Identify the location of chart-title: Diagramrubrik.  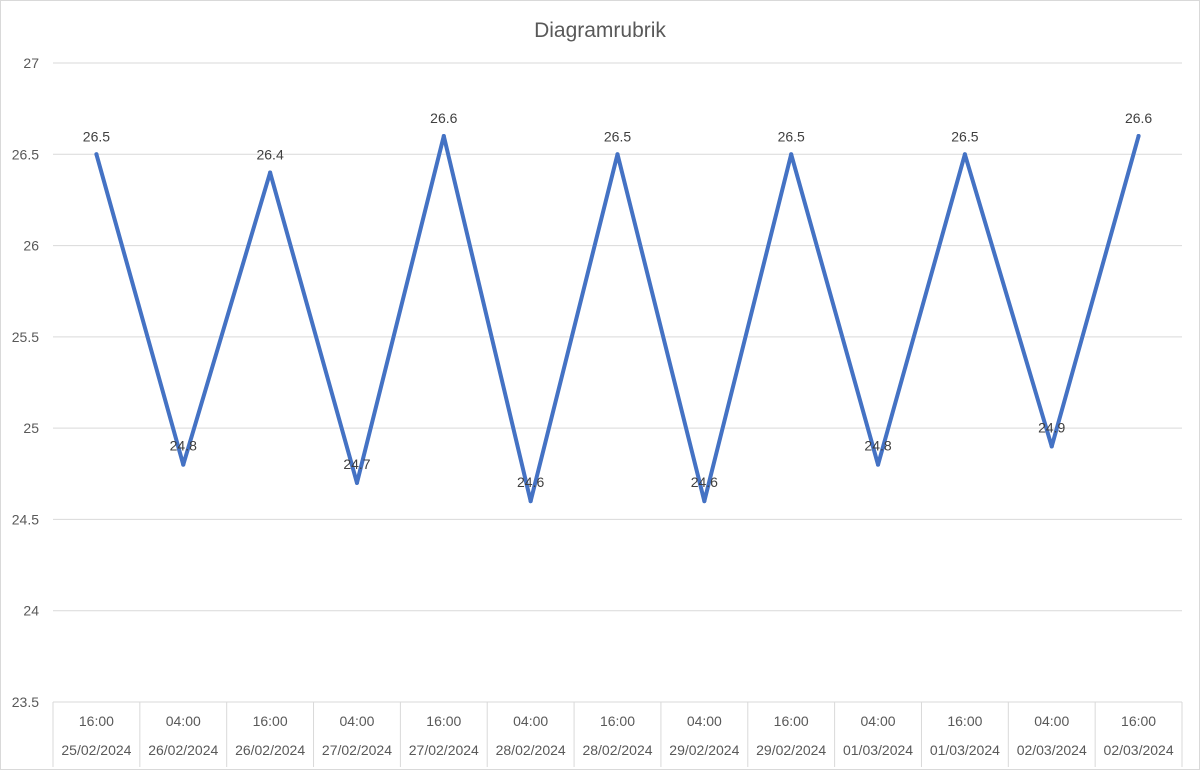
(600, 30).